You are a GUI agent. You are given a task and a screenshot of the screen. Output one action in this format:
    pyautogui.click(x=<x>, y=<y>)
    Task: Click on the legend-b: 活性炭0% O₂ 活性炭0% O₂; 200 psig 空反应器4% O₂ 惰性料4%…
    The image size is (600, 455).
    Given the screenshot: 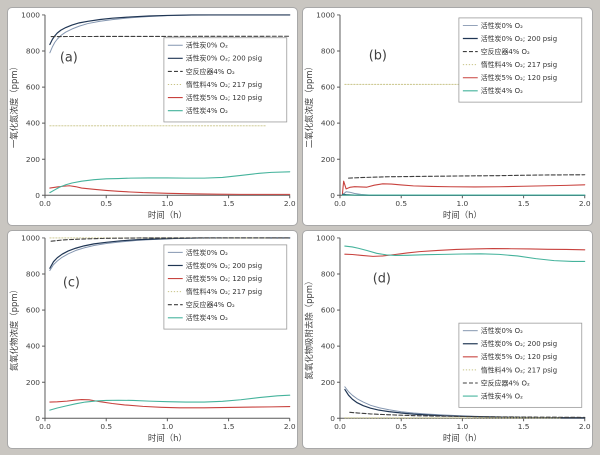 What is the action you would take?
    pyautogui.click(x=520, y=60)
    